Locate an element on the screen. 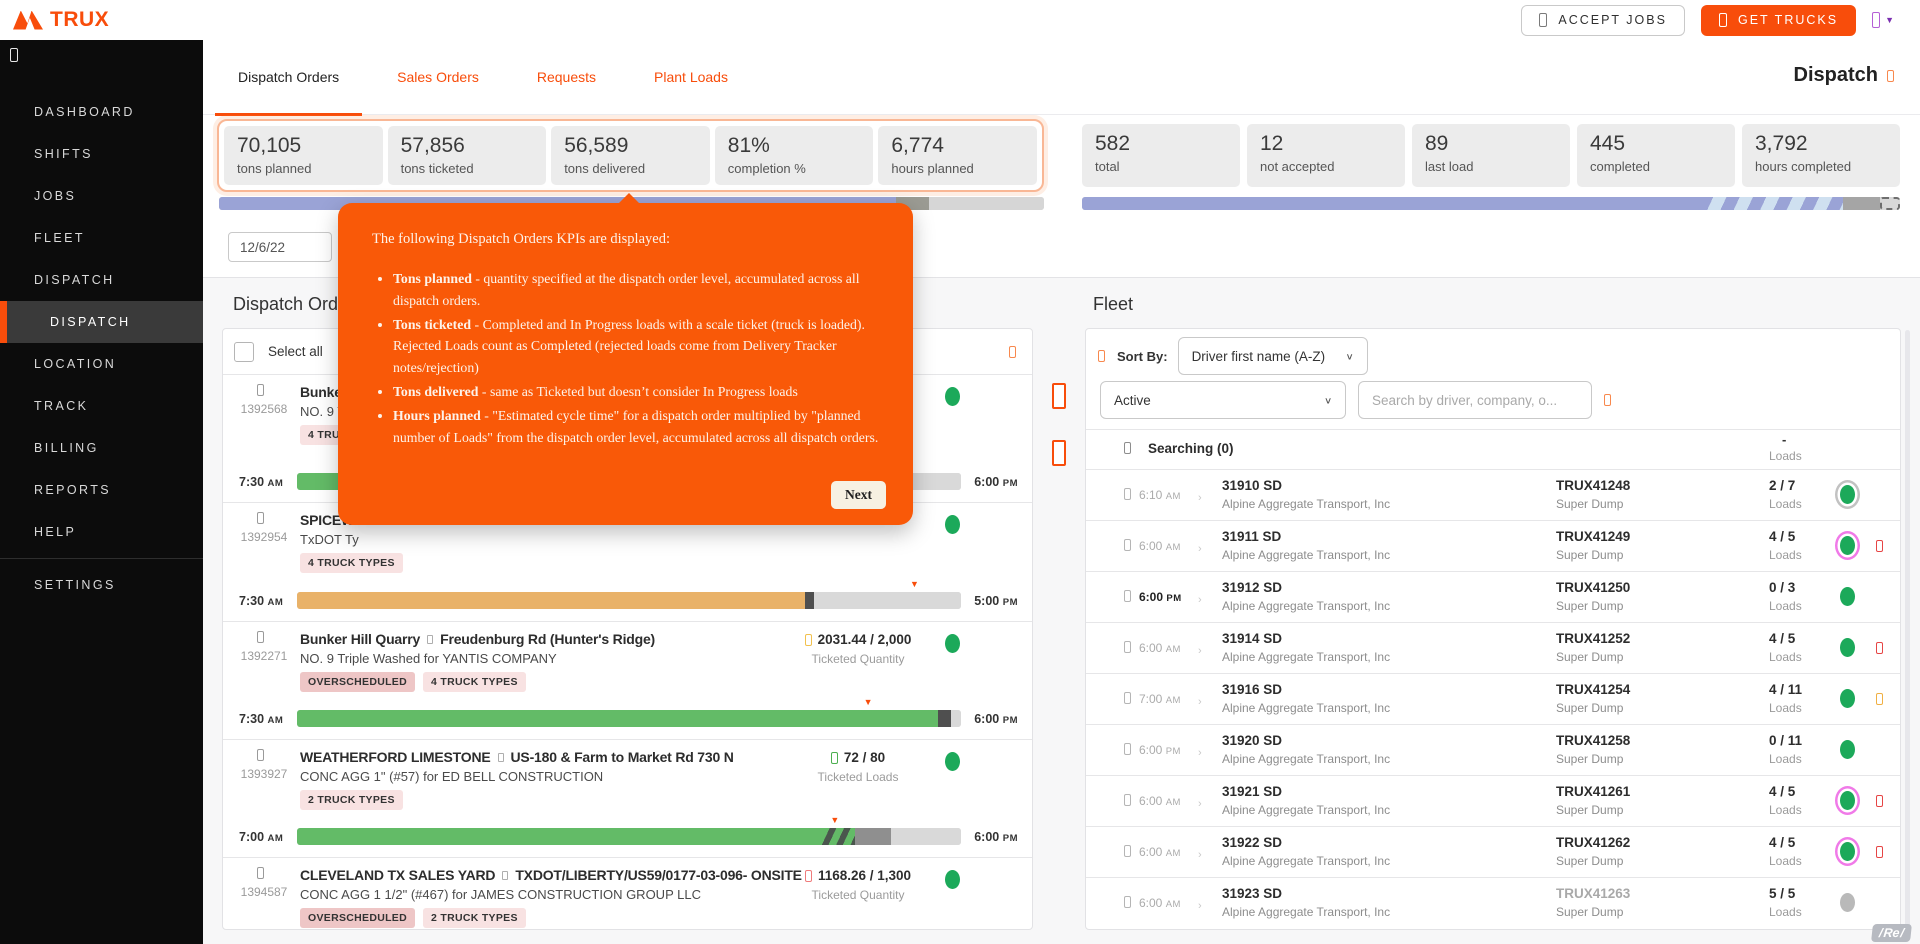 This screenshot has width=1920, height=944. fleet-search-input is located at coordinates (1475, 400).